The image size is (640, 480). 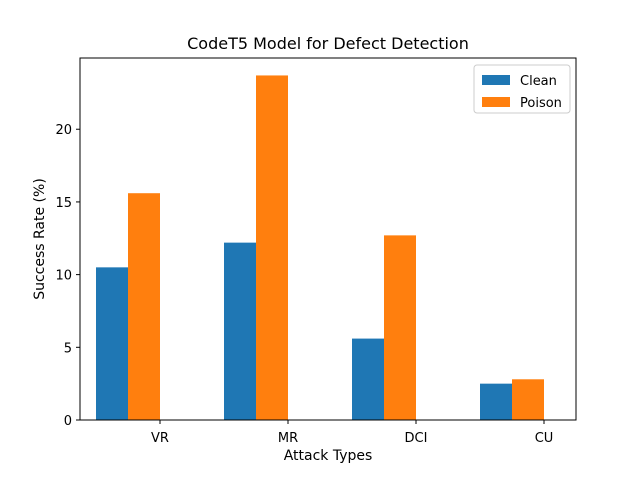 What do you see at coordinates (400, 327) in the screenshot?
I see `bar-poison-dci` at bounding box center [400, 327].